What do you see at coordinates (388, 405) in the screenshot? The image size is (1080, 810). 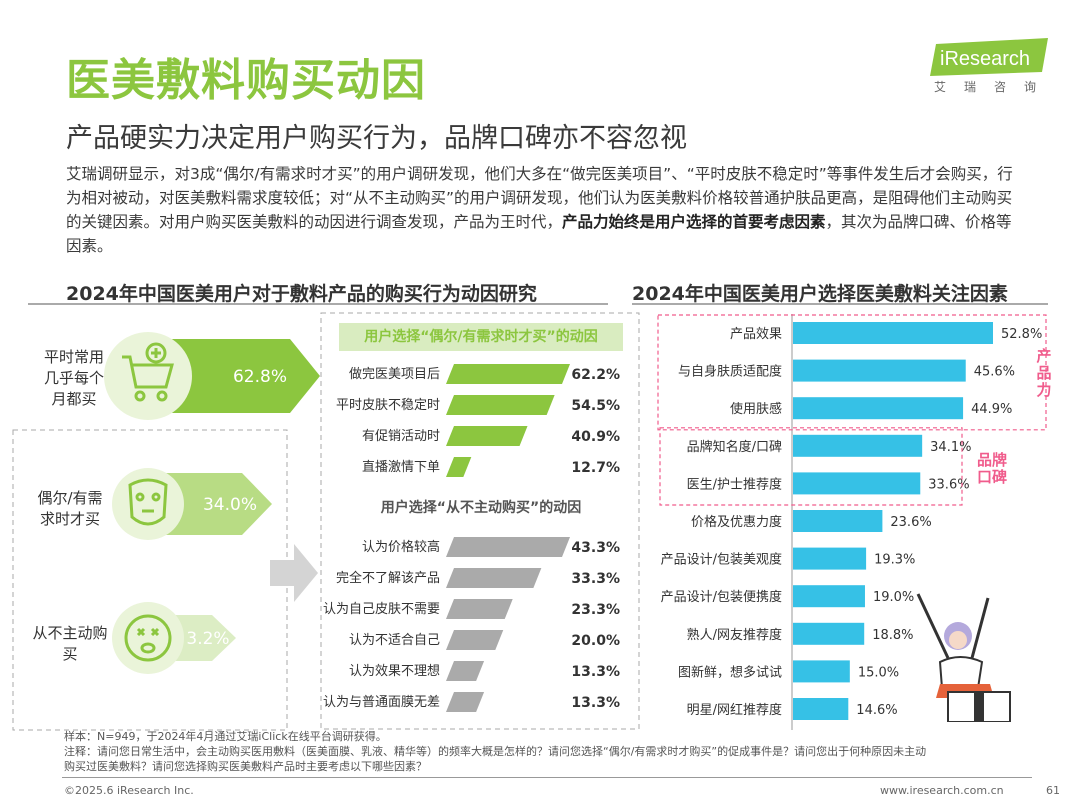 I see `occasional-category-label: 平时皮肤不稳定时` at bounding box center [388, 405].